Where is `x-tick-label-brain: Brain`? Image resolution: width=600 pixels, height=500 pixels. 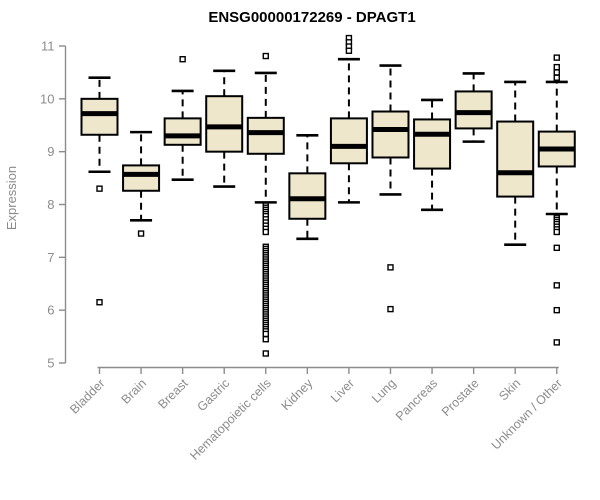
x-tick-label-brain: Brain is located at coordinates (134, 391).